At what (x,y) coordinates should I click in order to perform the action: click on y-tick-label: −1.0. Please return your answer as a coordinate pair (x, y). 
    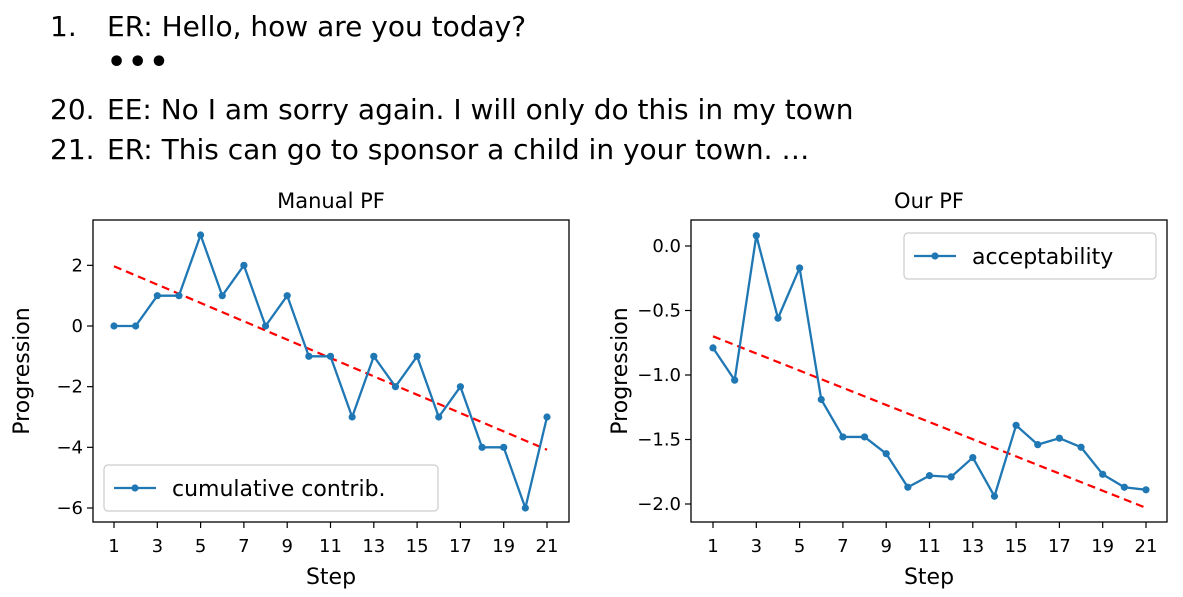
    Looking at the image, I should click on (659, 375).